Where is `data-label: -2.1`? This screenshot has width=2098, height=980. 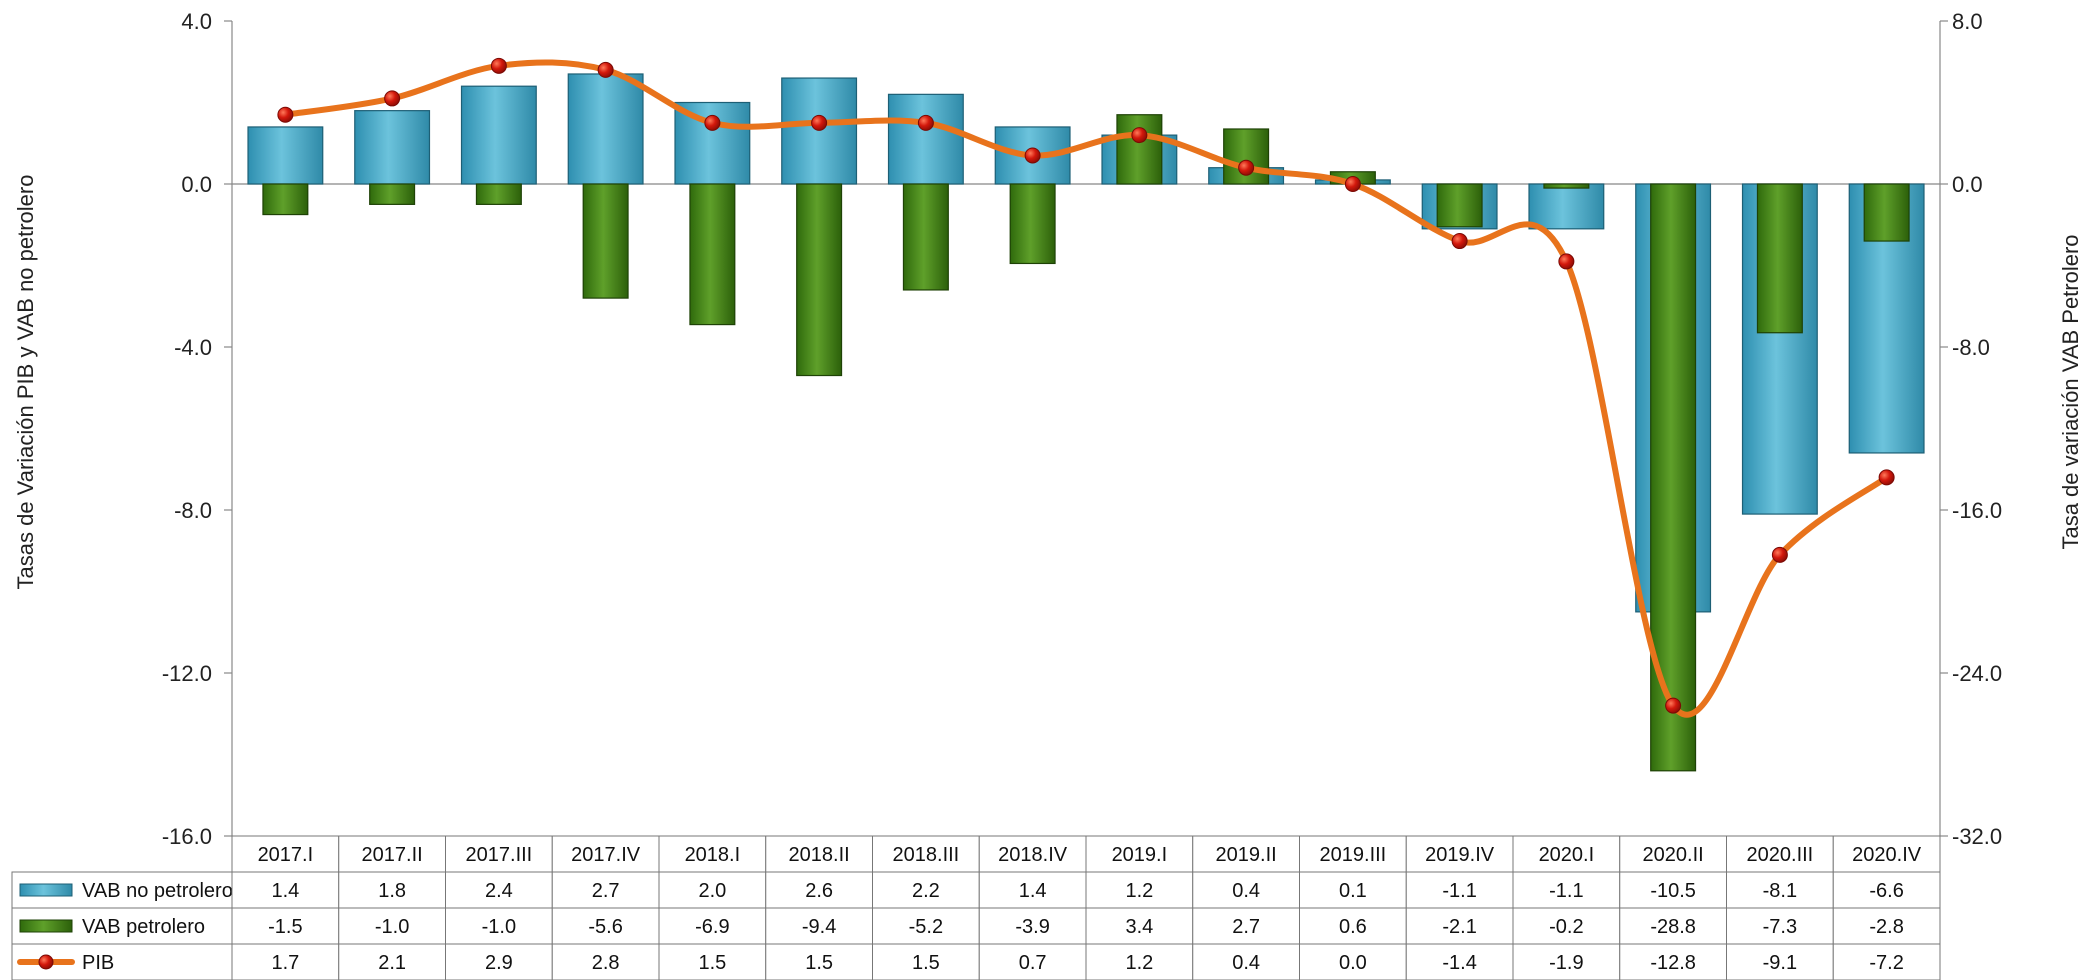 data-label: -2.1 is located at coordinates (1459, 927).